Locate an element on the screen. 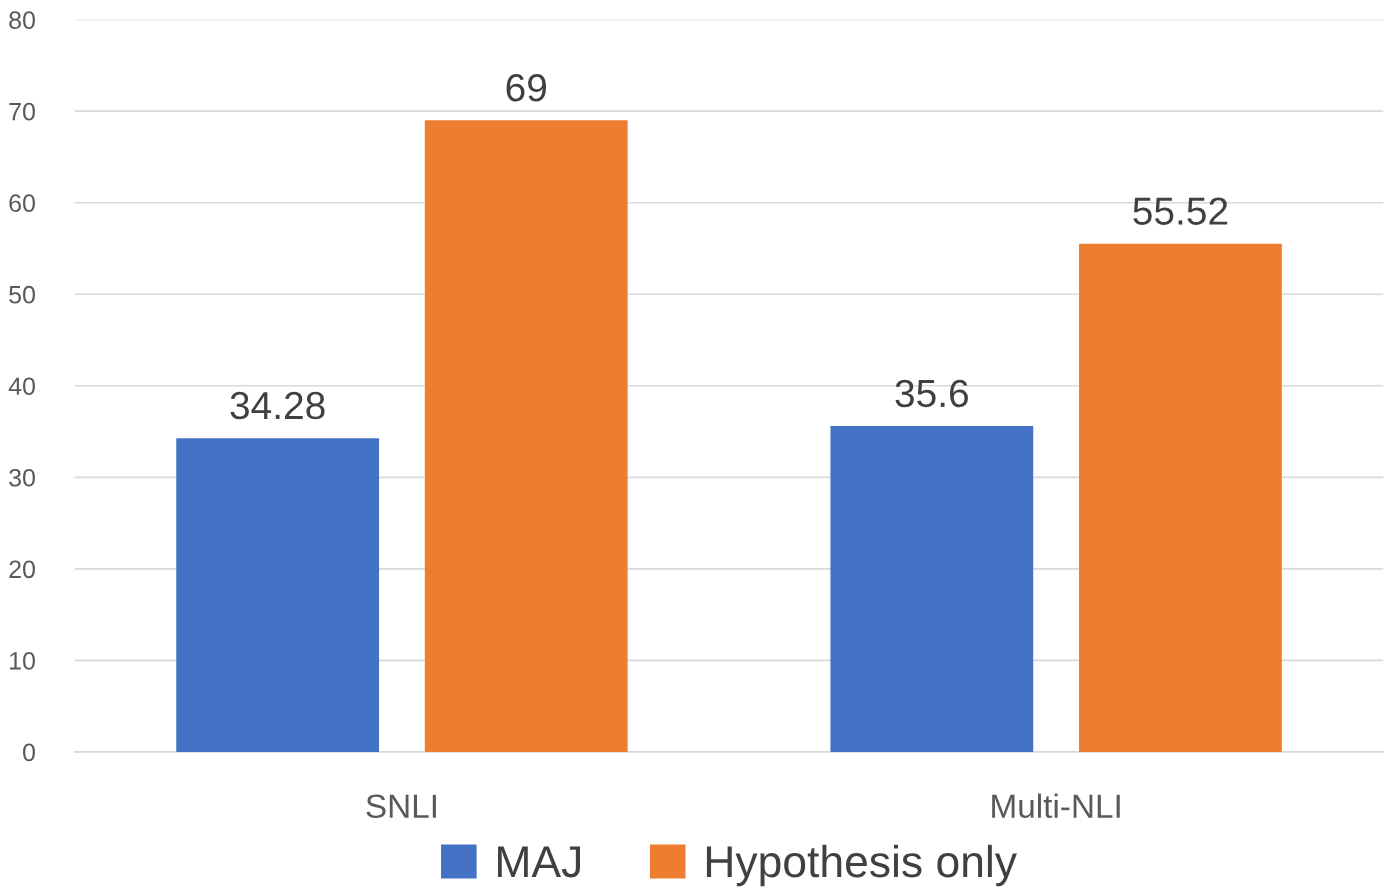 Image resolution: width=1386 pixels, height=893 pixels. x-tick-label: SNLI is located at coordinates (401, 806).